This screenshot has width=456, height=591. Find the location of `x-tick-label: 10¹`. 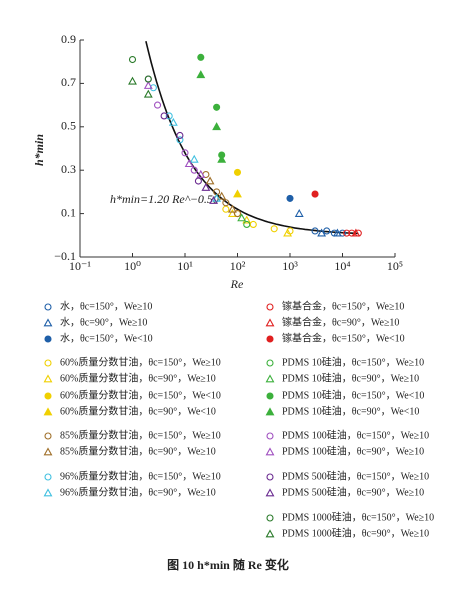

x-tick-label: 10¹ is located at coordinates (185, 266).